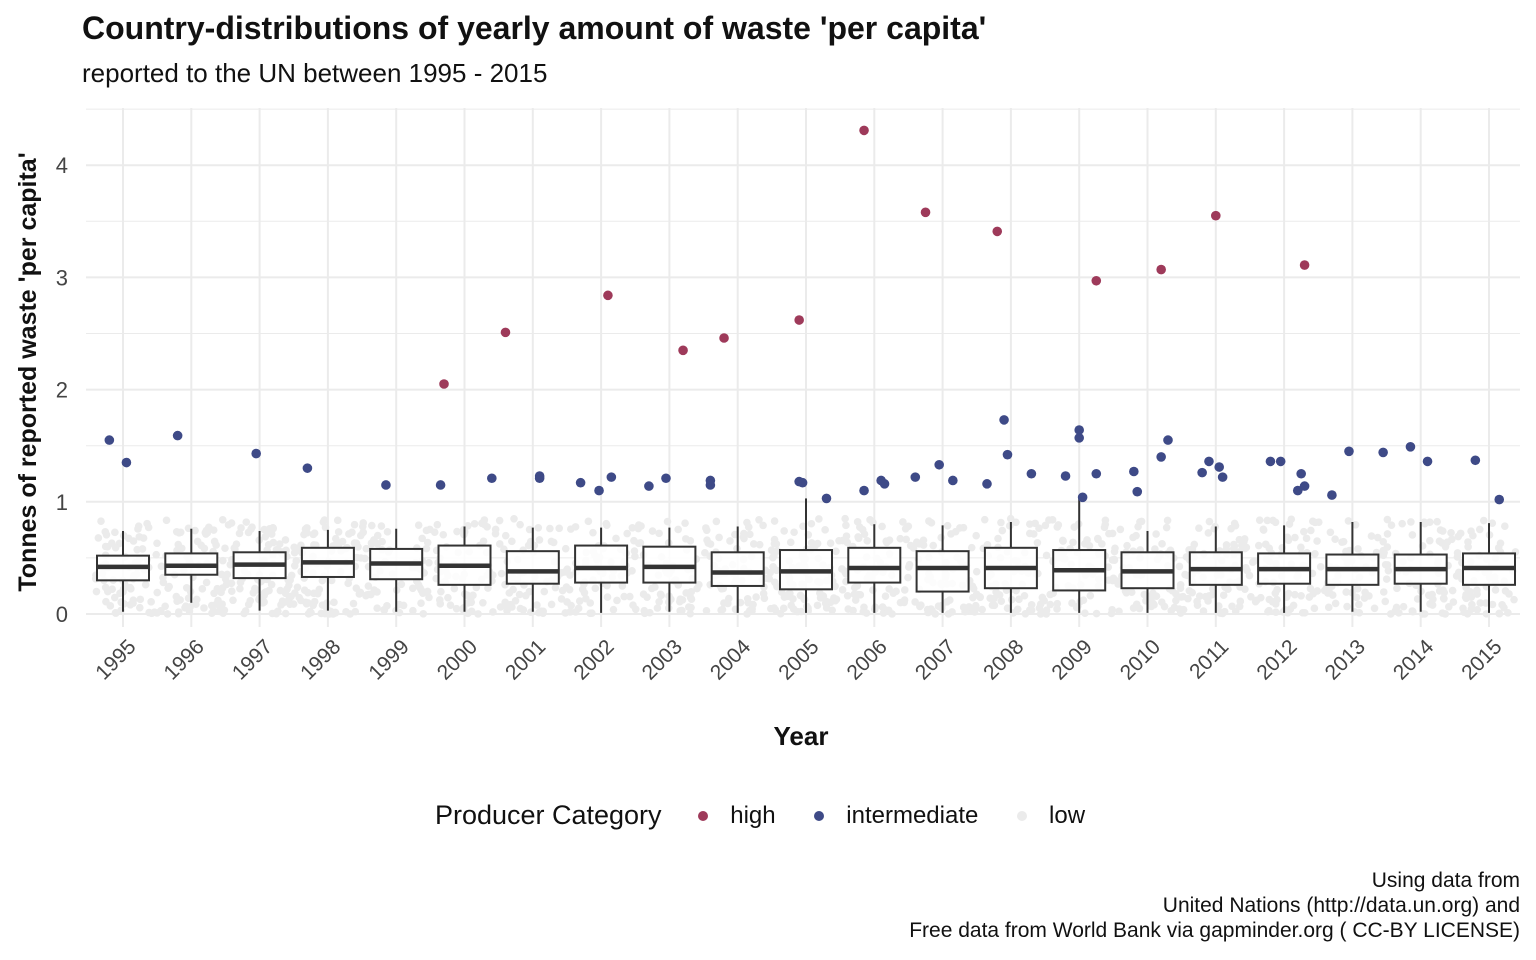  I want to click on y-tick-label: 4, so click(62, 165).